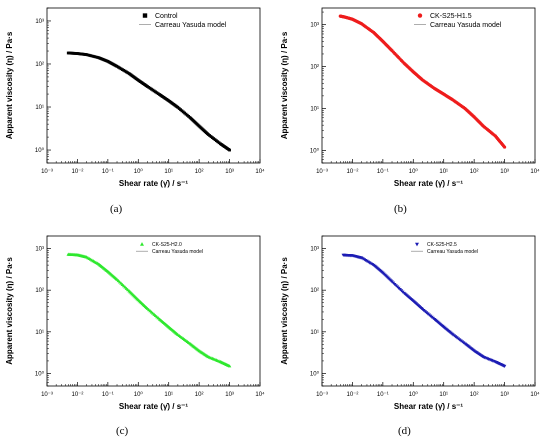 This screenshot has width=550, height=442. What do you see at coordinates (451, 16) in the screenshot?
I see `legend-label-b-0: CK-S25-H1.5` at bounding box center [451, 16].